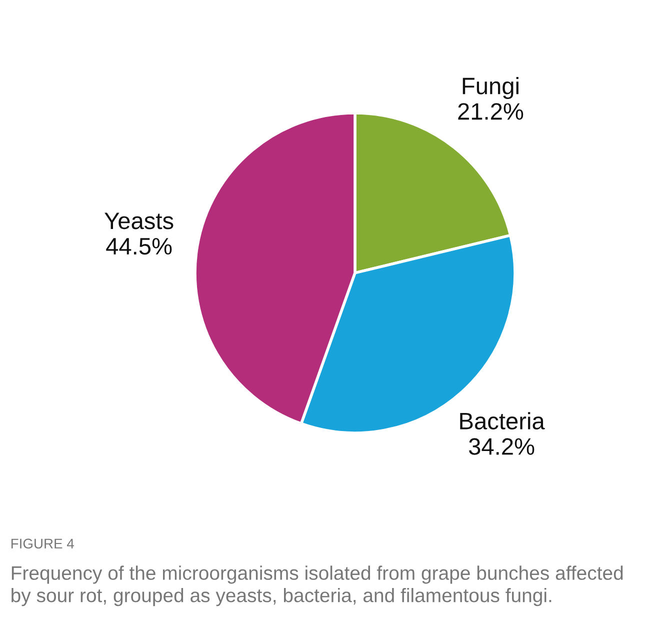 The image size is (646, 632). What do you see at coordinates (139, 246) in the screenshot?
I see `data-label: 44.5%` at bounding box center [139, 246].